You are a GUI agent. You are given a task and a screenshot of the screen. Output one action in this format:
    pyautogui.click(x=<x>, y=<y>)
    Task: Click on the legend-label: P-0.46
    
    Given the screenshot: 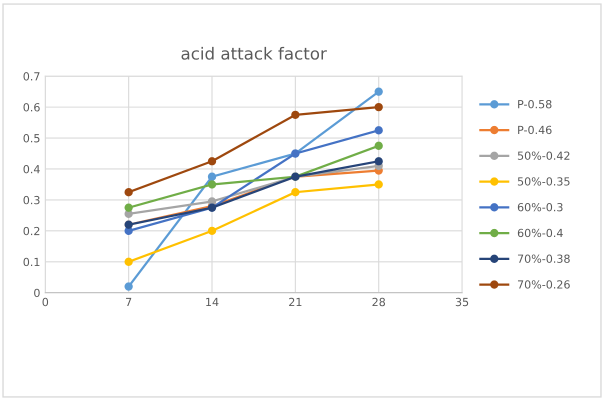 What is the action you would take?
    pyautogui.click(x=535, y=130)
    